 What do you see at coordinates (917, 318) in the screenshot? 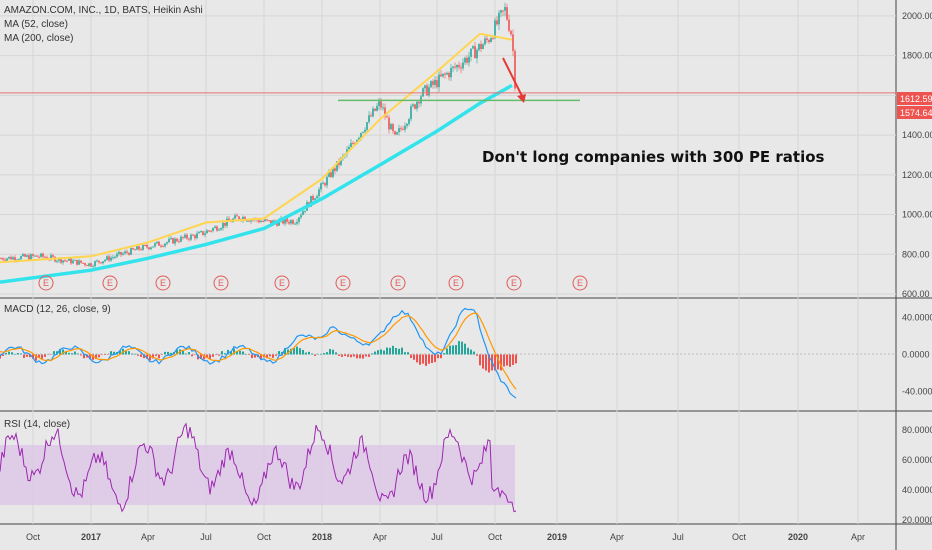
I see `macd-tick-label: 40.0000` at bounding box center [917, 318].